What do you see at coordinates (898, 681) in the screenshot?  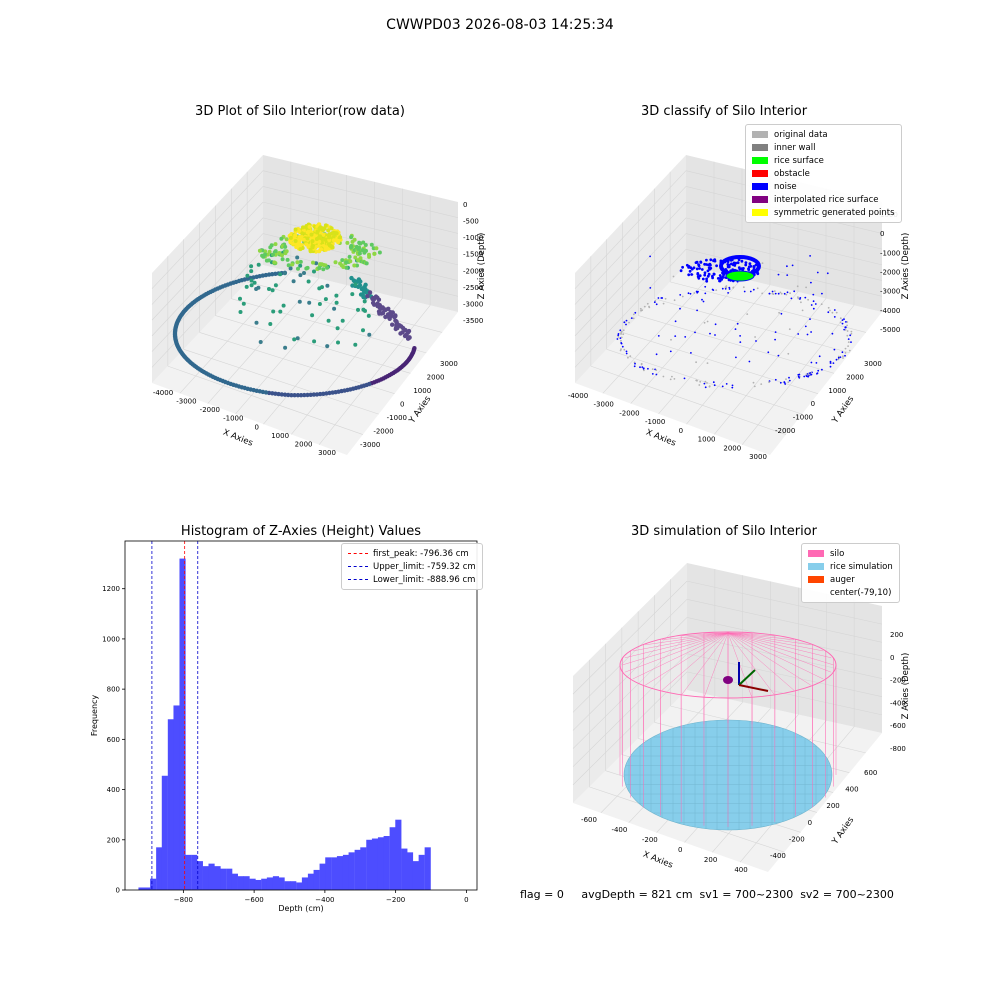 I see `z-tick-label: -200` at bounding box center [898, 681].